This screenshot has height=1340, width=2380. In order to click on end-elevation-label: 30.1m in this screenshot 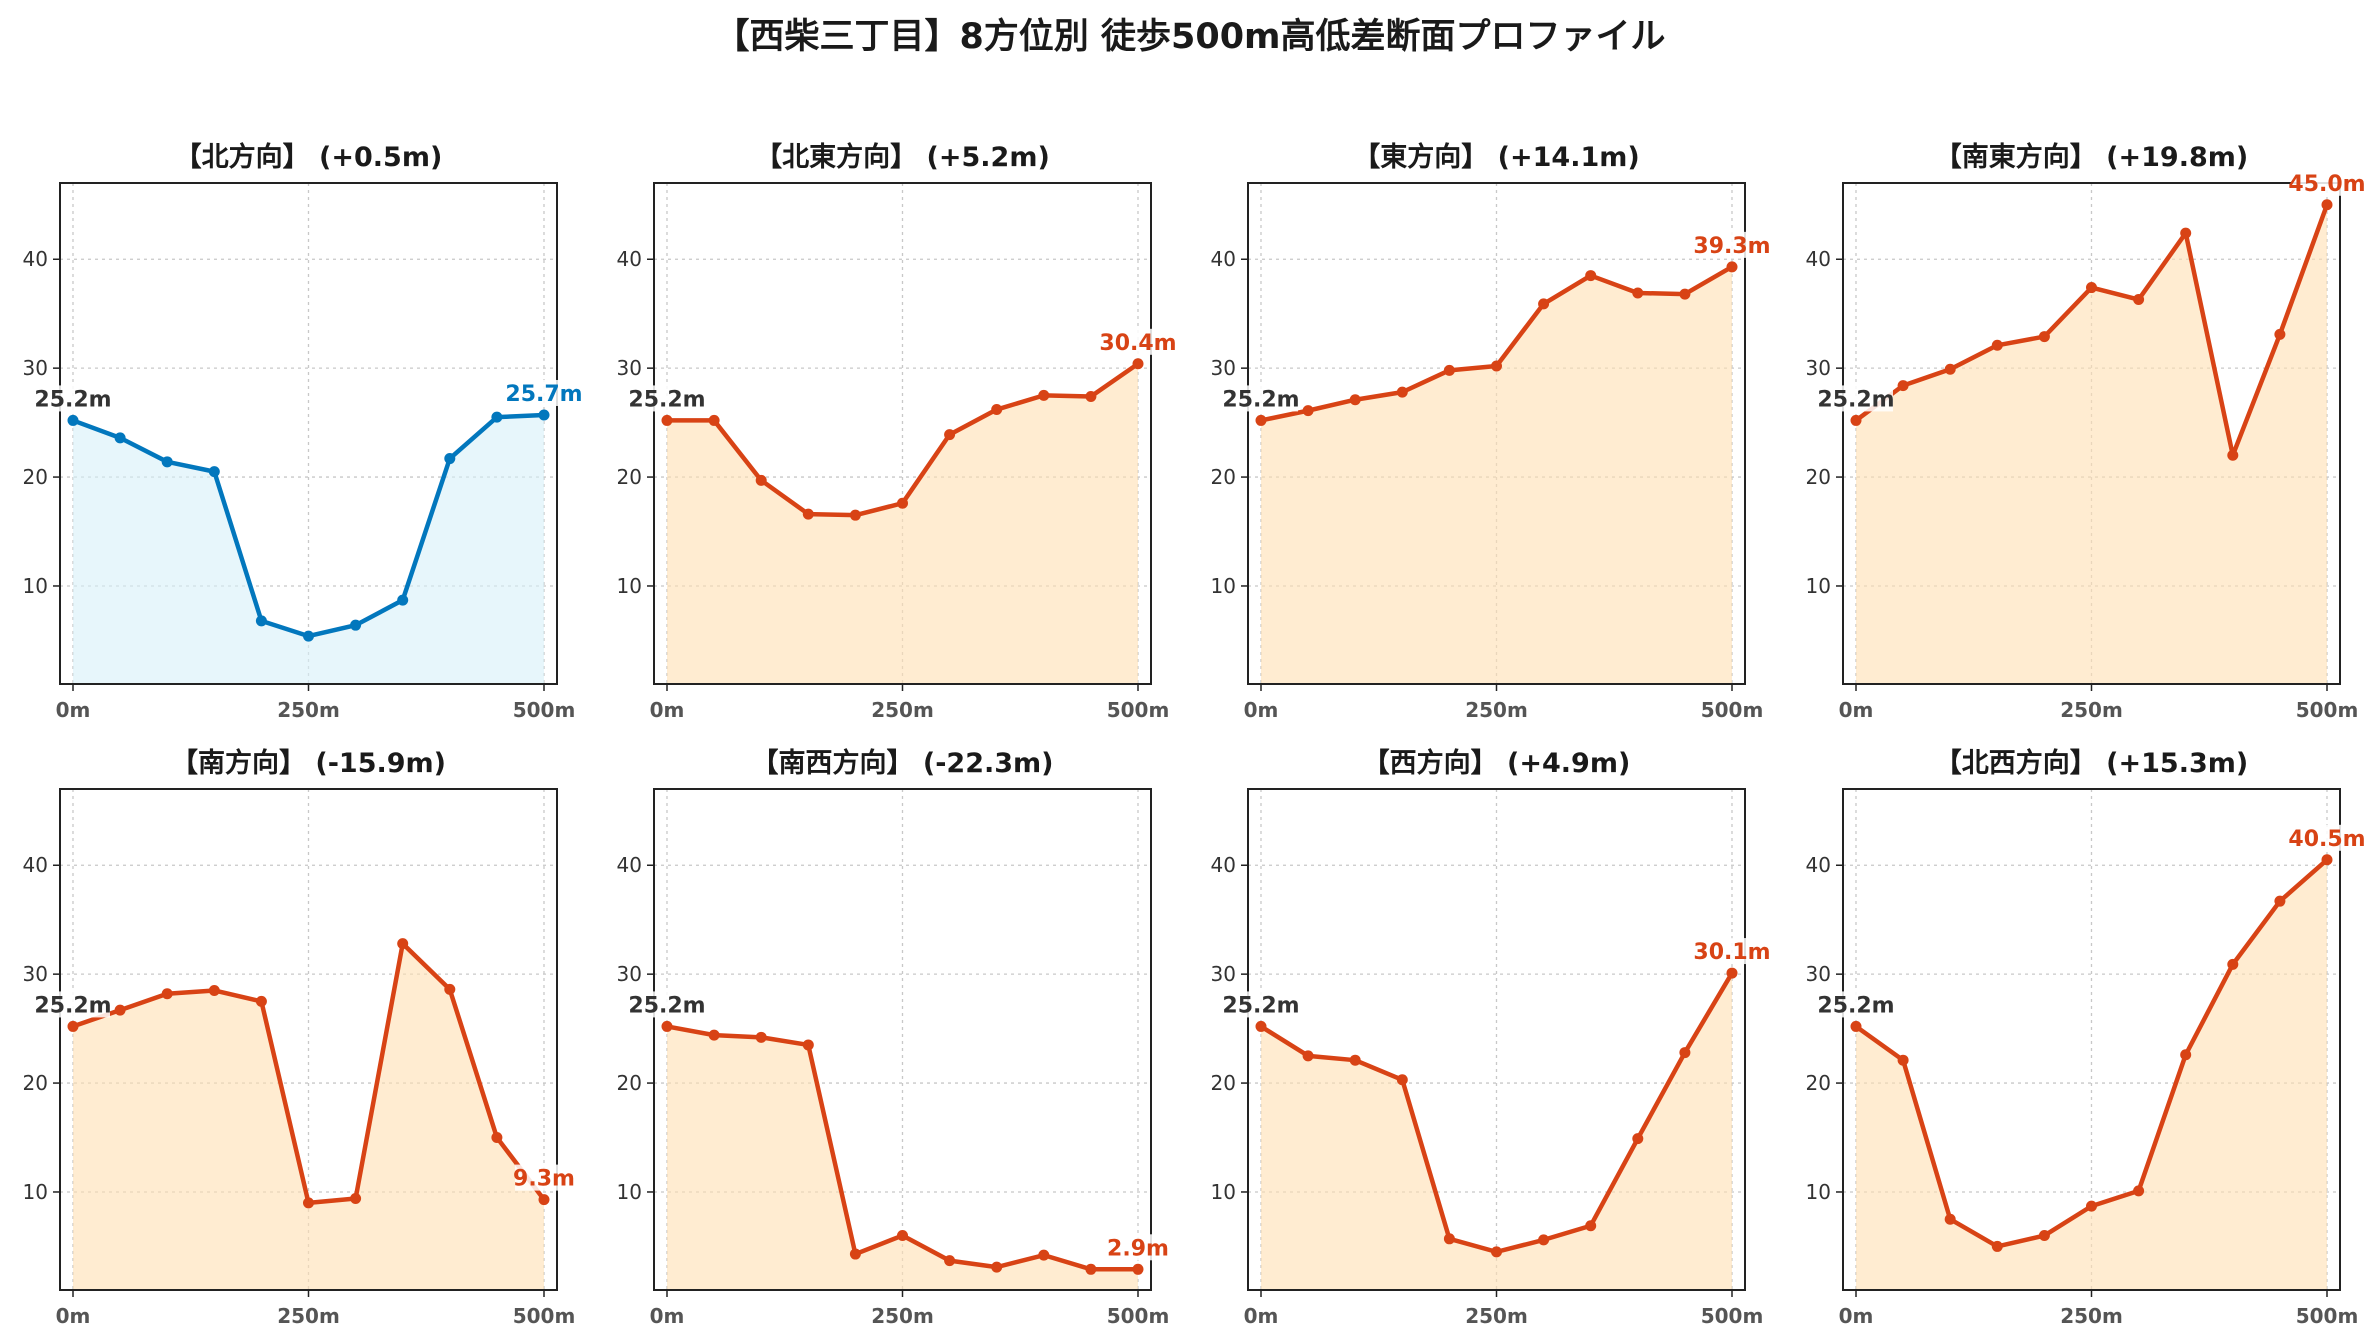, I will do `click(1731, 952)`.